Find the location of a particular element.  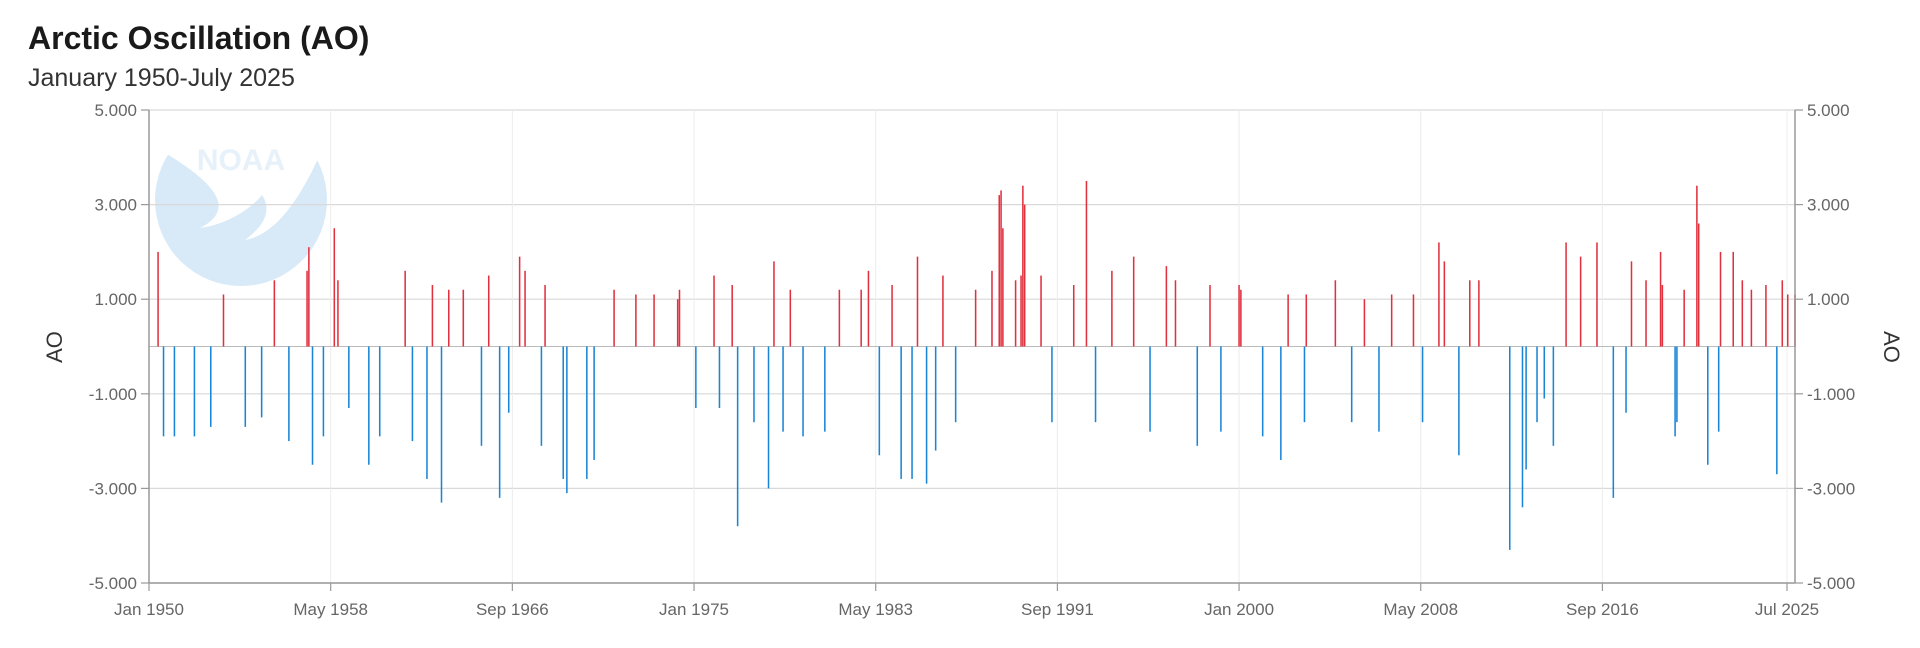

x-tick-label: May 1958 is located at coordinates (330, 609).